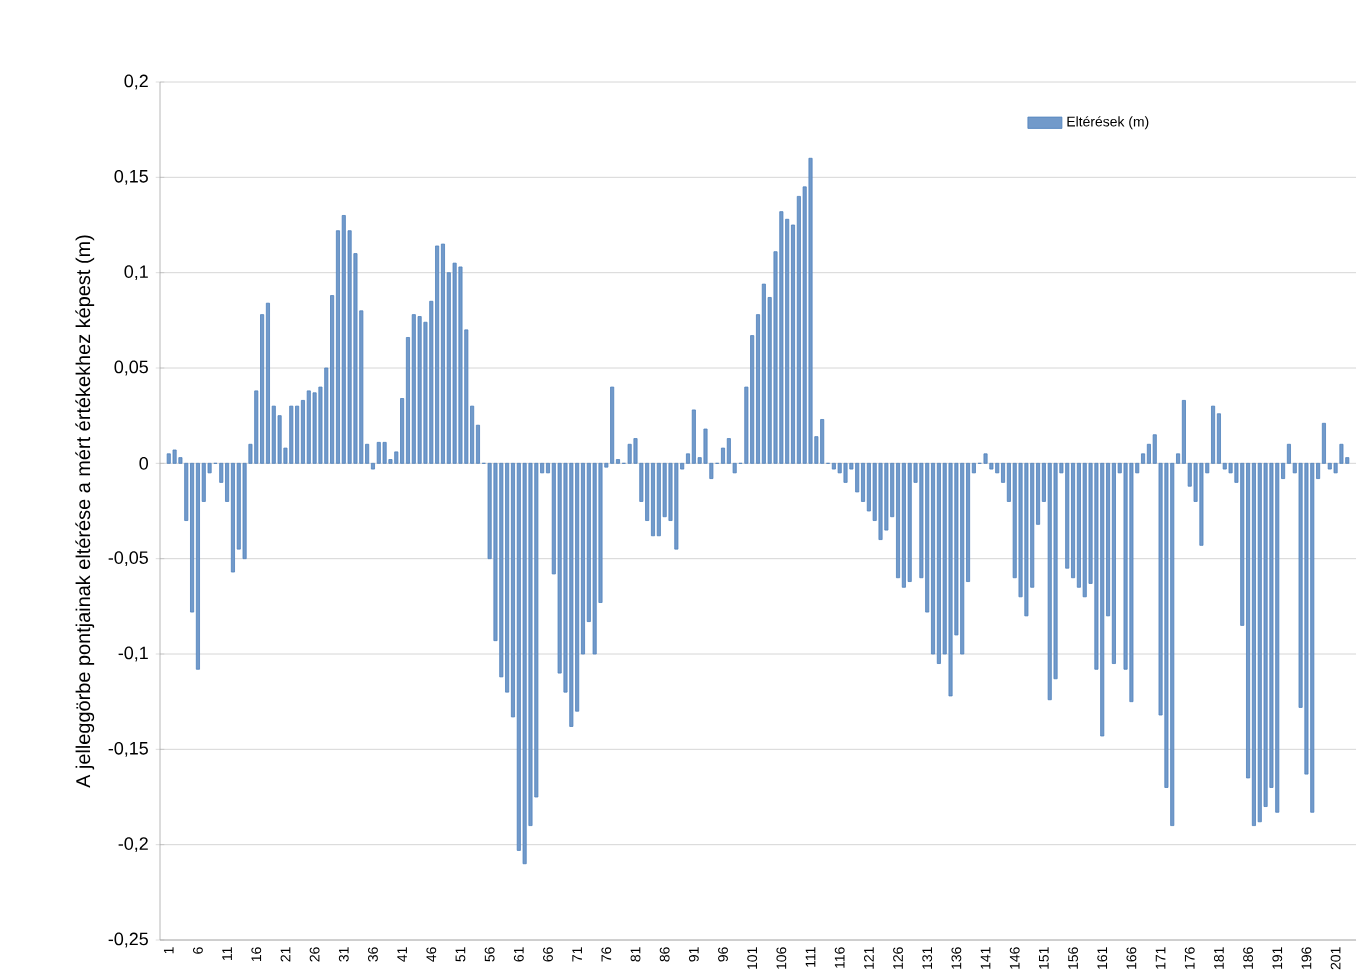  What do you see at coordinates (133, 654) in the screenshot?
I see `y-tick-label: -0,1` at bounding box center [133, 654].